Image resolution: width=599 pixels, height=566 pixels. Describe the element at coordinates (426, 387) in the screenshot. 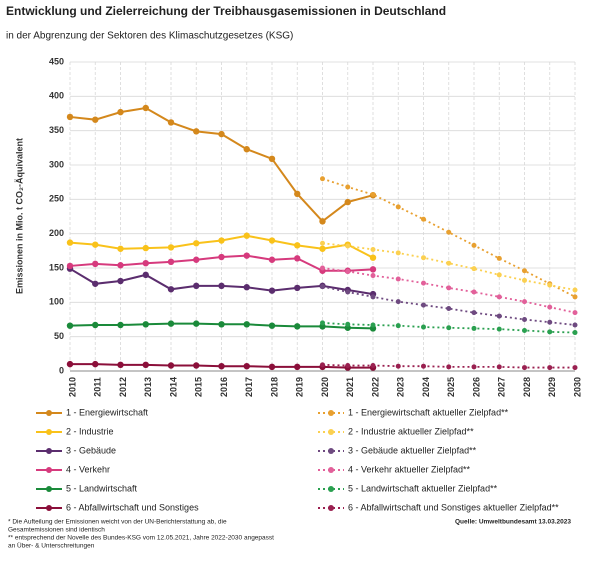

I see `x-tick-label: 2024` at that location.